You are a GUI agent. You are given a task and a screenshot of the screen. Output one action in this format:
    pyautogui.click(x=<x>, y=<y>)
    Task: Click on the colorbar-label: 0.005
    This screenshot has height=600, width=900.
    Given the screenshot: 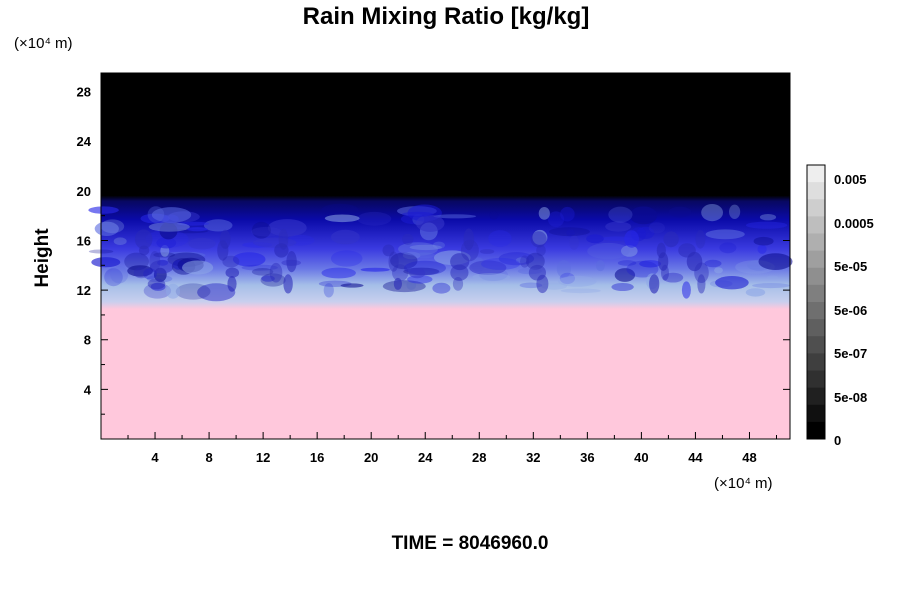 What is the action you would take?
    pyautogui.click(x=850, y=179)
    